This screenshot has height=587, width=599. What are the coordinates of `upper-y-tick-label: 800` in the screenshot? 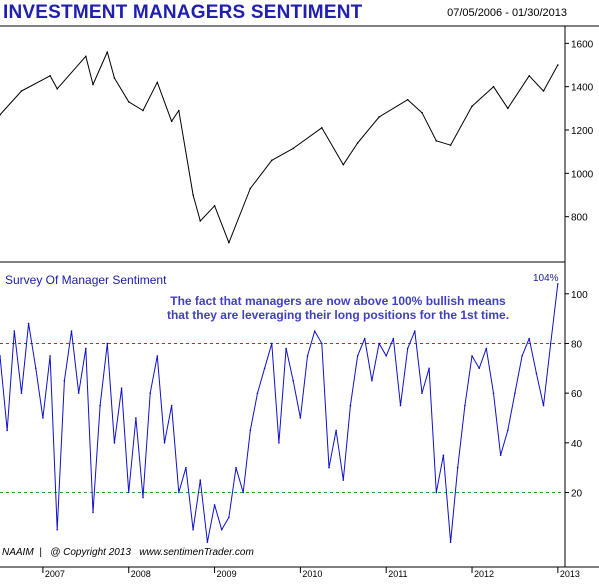 It's located at (579, 218).